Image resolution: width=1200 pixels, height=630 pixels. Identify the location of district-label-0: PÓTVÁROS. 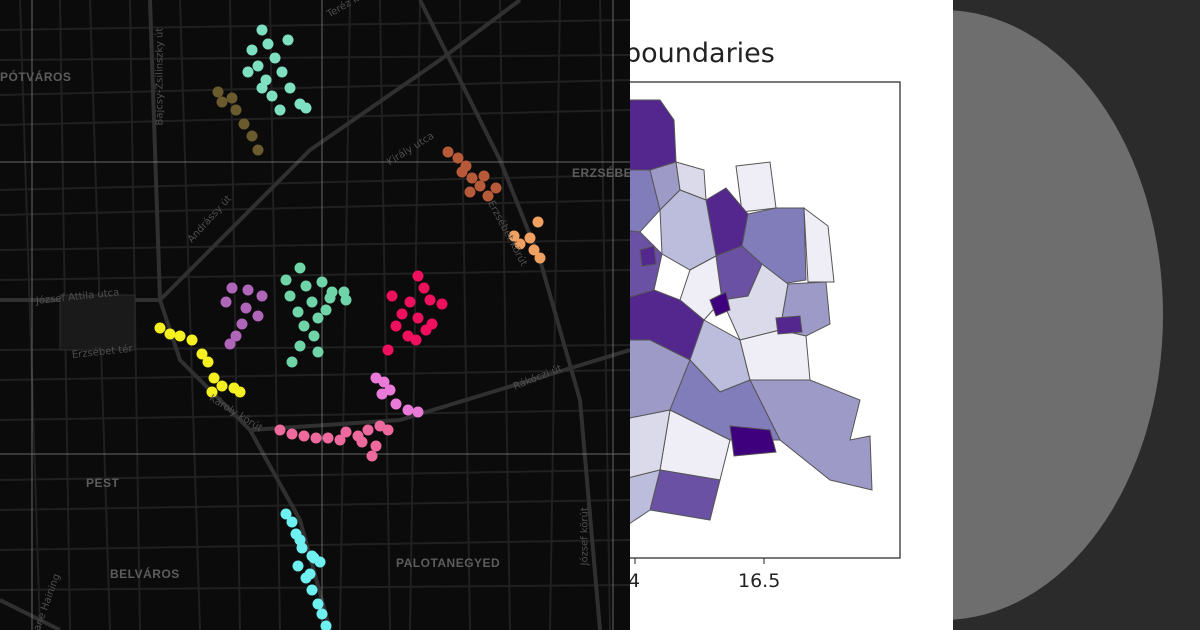
(36, 77).